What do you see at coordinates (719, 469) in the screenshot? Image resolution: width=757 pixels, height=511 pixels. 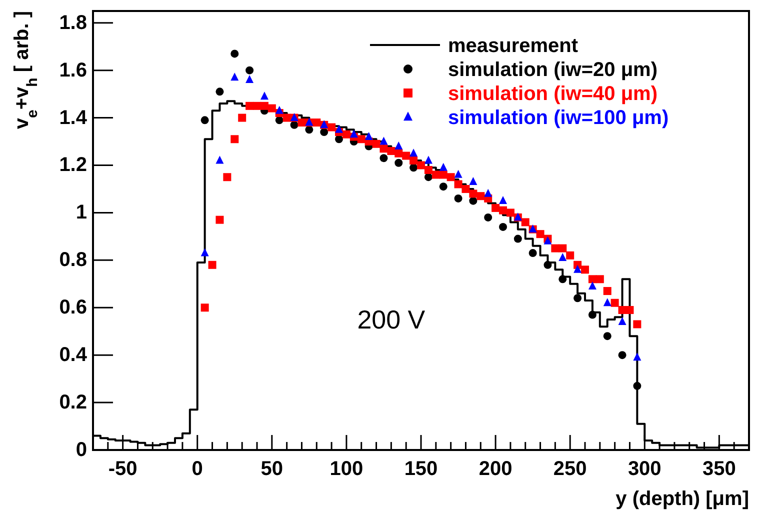 I see `x-tick-label: 350` at bounding box center [719, 469].